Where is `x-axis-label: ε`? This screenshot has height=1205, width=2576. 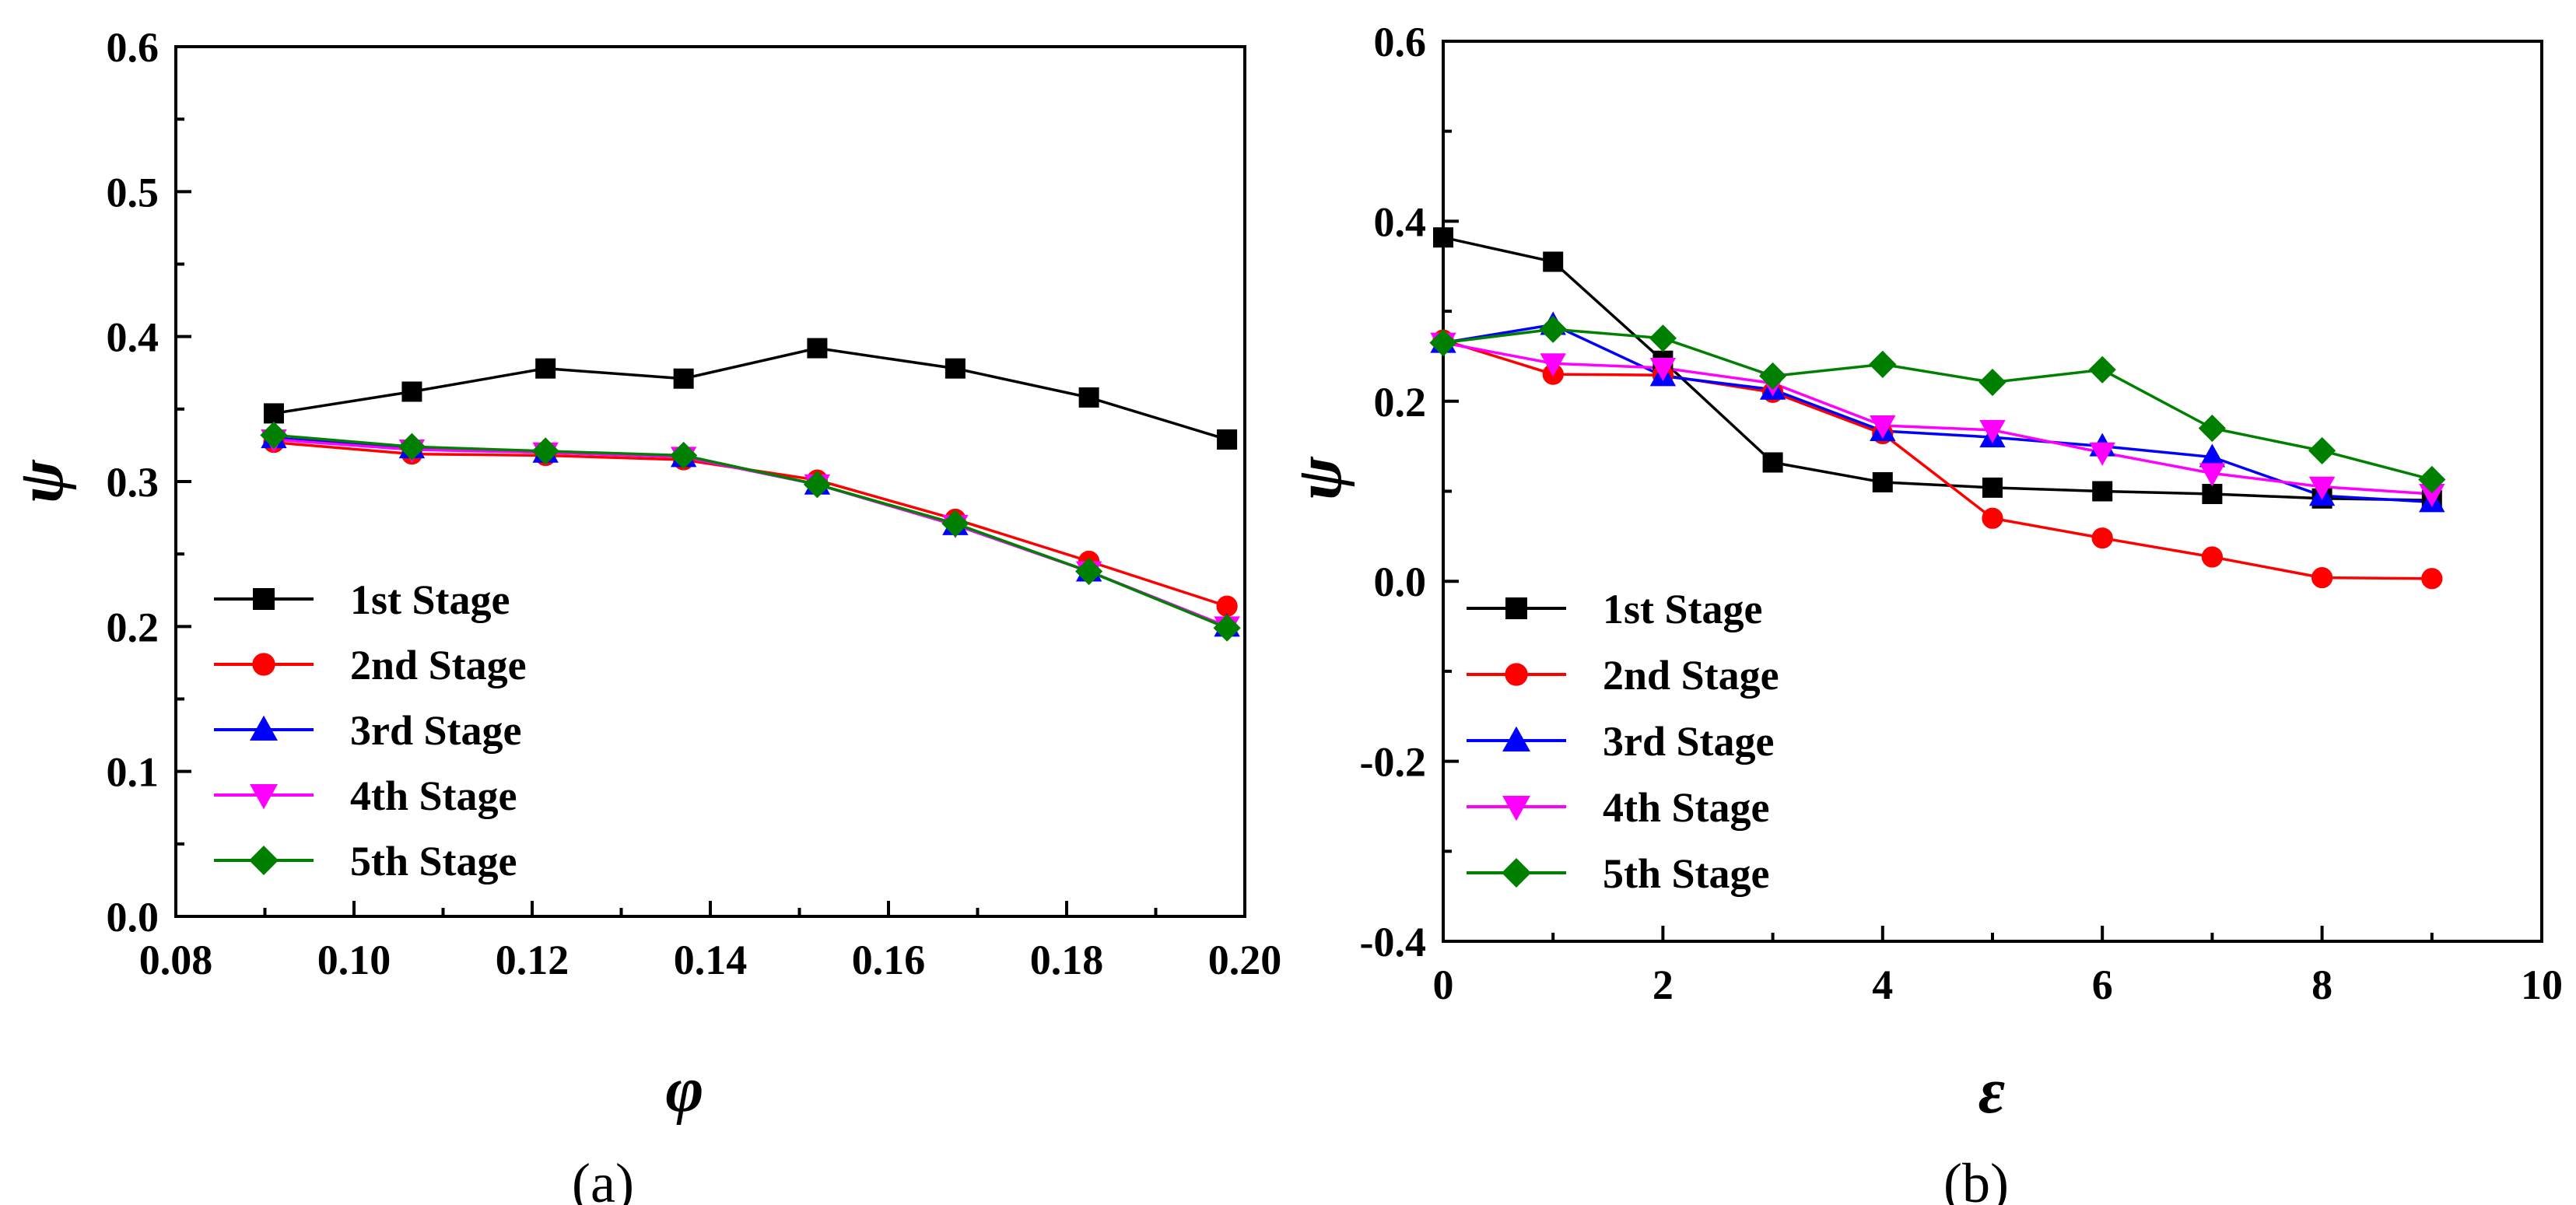 x-axis-label: ε is located at coordinates (1991, 1091).